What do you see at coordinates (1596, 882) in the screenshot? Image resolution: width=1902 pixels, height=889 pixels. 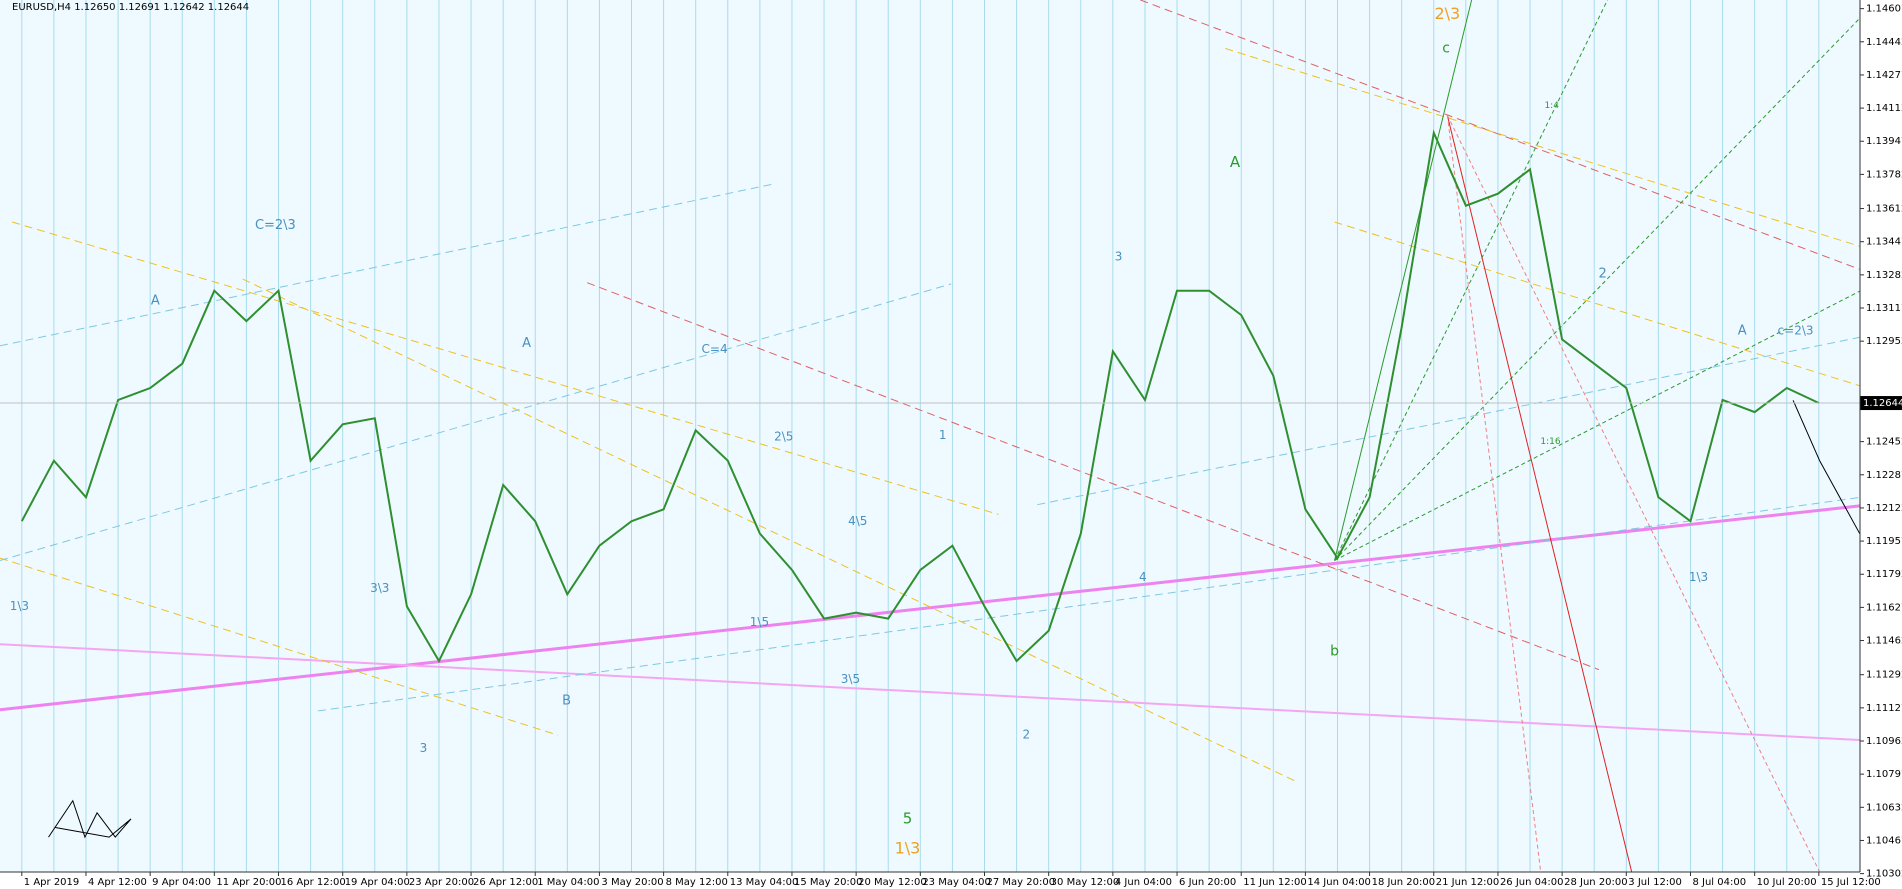 I see `x-tick-label: 28 Jun 20:00` at bounding box center [1596, 882].